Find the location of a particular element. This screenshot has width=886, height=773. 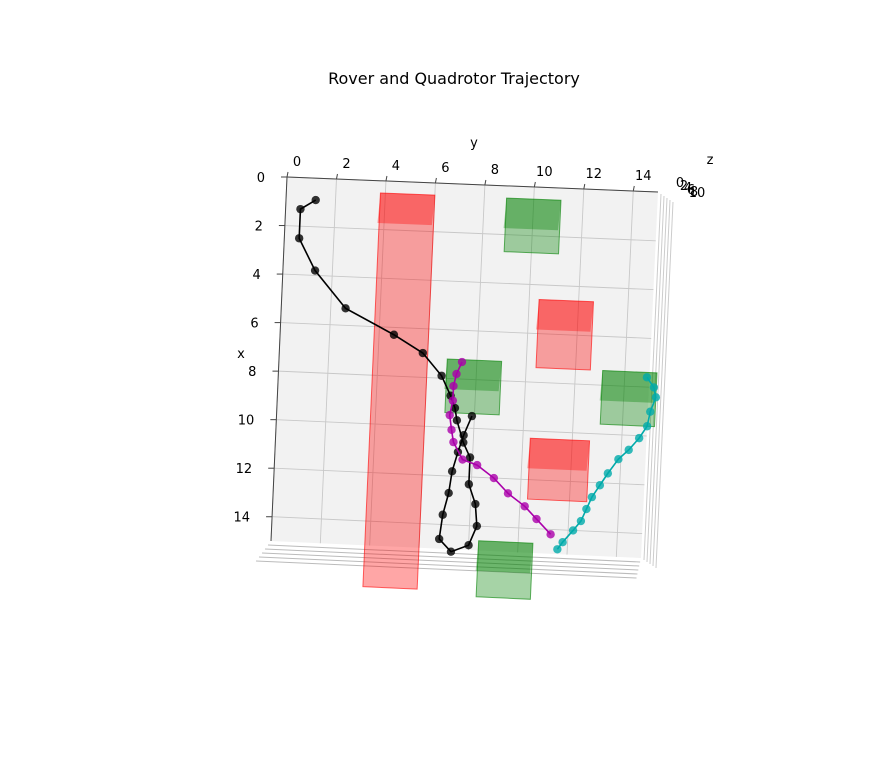

x-tick-label: 0 is located at coordinates (261, 178).